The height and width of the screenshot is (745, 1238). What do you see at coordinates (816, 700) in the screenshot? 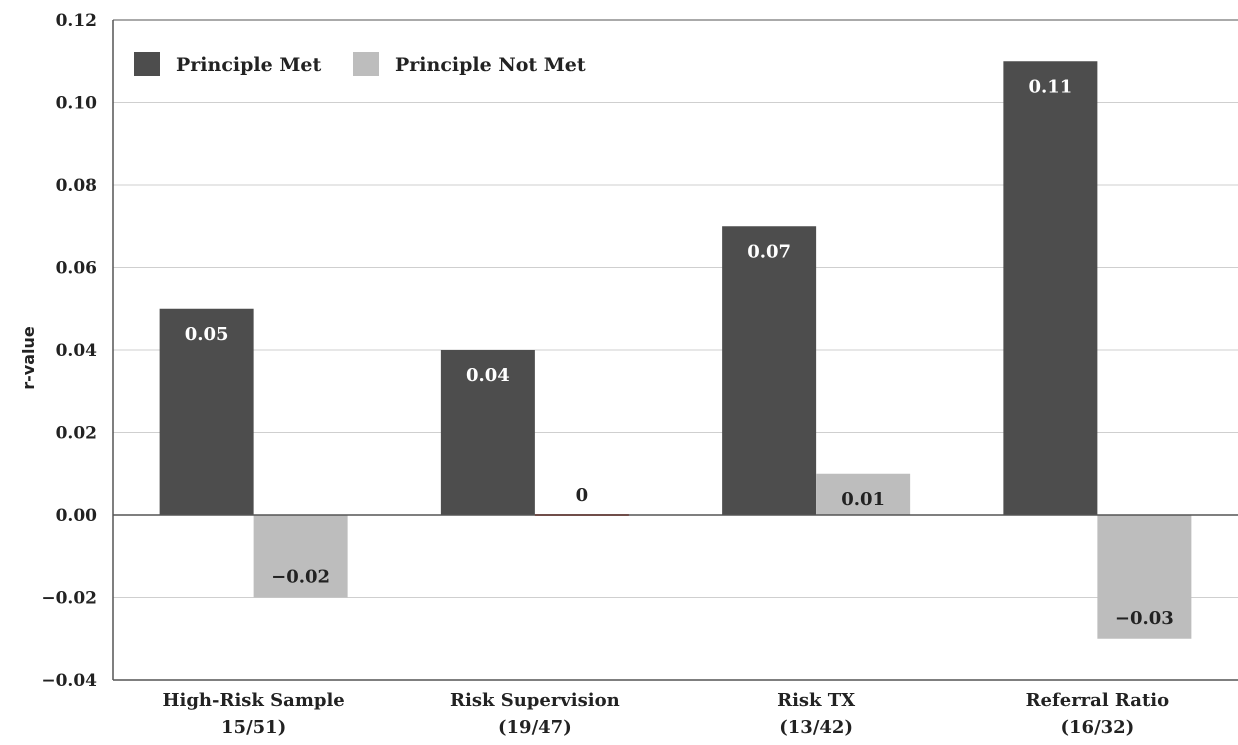
I see `x-tick-label: Risk TX` at bounding box center [816, 700].